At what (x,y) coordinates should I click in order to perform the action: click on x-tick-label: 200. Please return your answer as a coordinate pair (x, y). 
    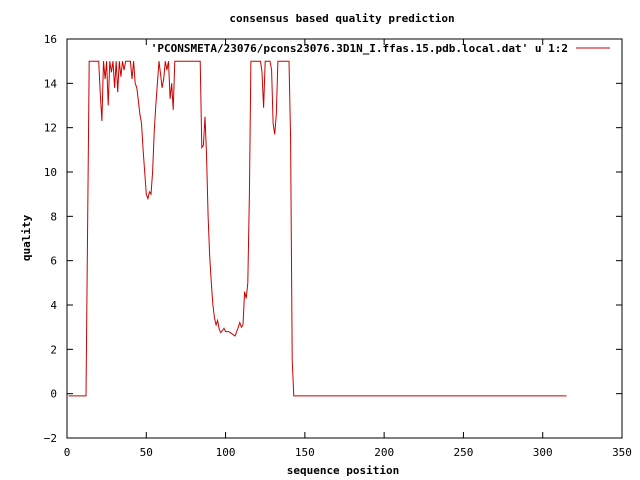
    Looking at the image, I should click on (384, 452).